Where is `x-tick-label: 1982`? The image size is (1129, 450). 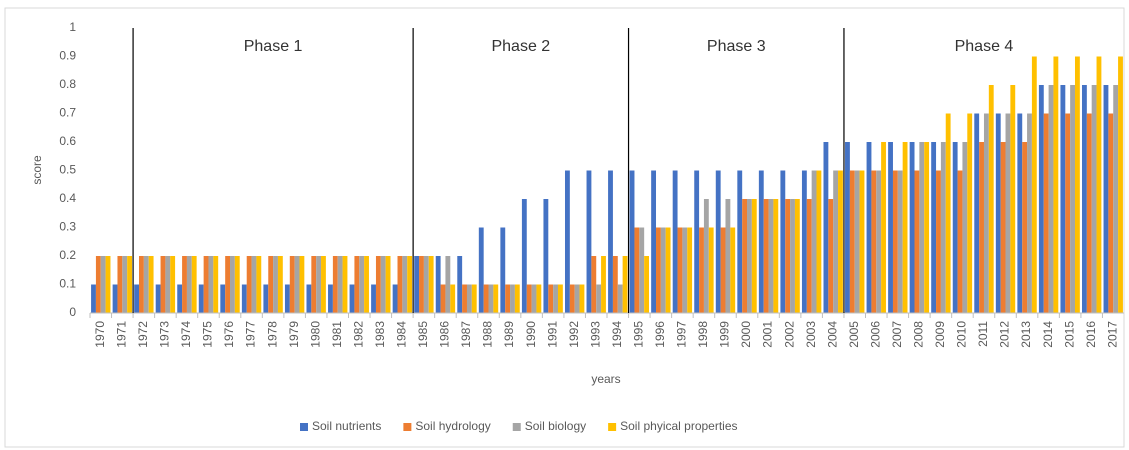 x-tick-label: 1982 is located at coordinates (358, 334).